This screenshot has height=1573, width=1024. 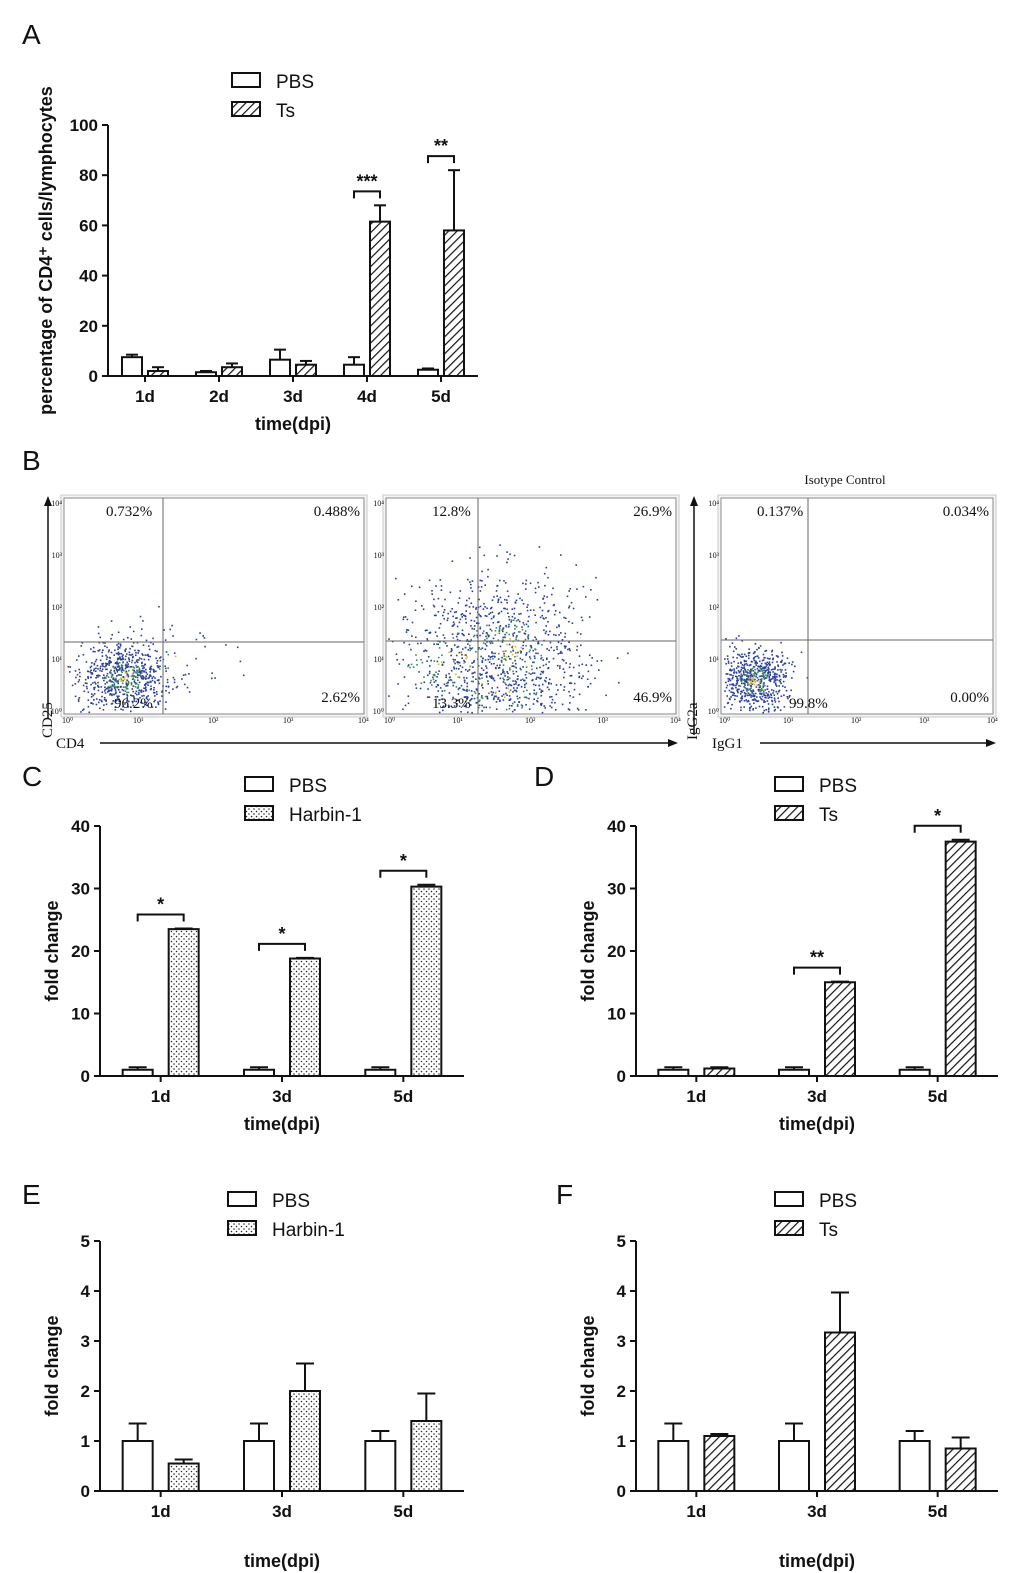 What do you see at coordinates (85, 1441) in the screenshot?
I see `y-tick-label: 1` at bounding box center [85, 1441].